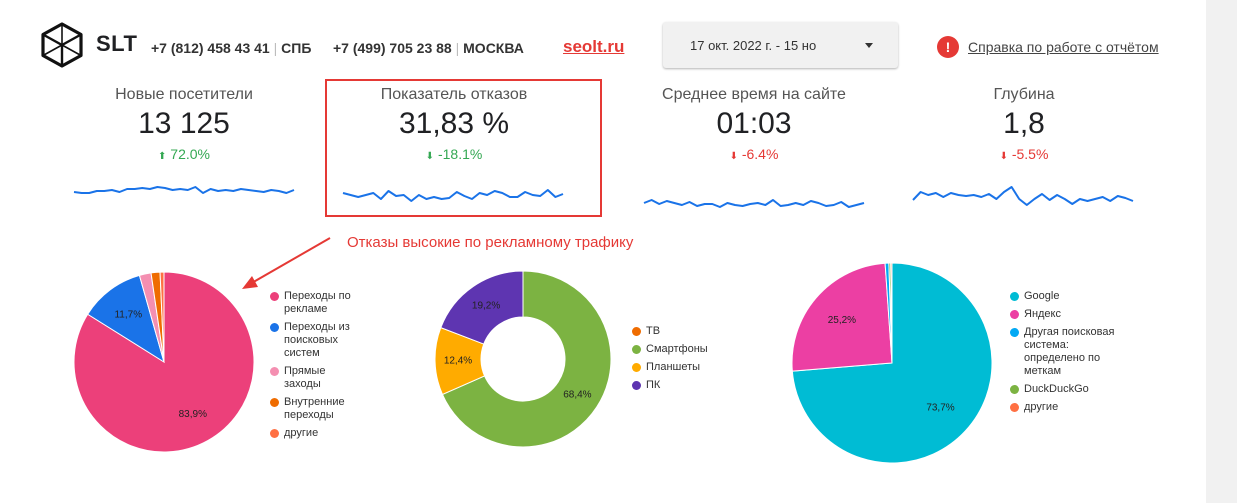 The height and width of the screenshot is (503, 1237). Describe the element at coordinates (1065, 296) in the screenshot. I see `legend-item: Google` at that location.